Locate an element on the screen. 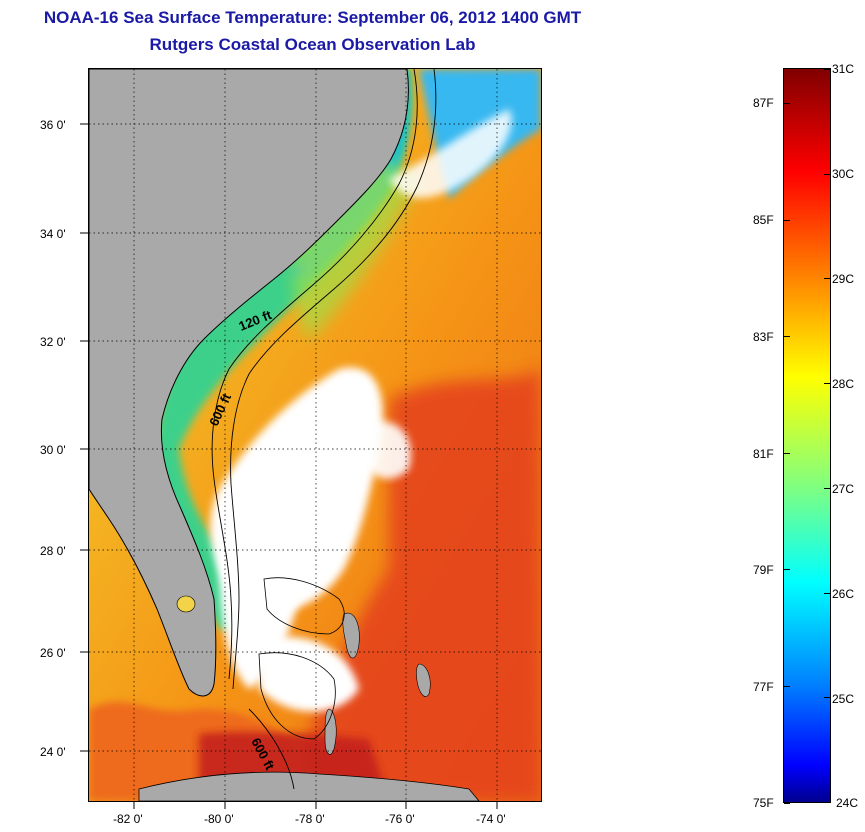 This screenshot has width=865, height=832. contour-600ft-south is located at coordinates (271, 749).